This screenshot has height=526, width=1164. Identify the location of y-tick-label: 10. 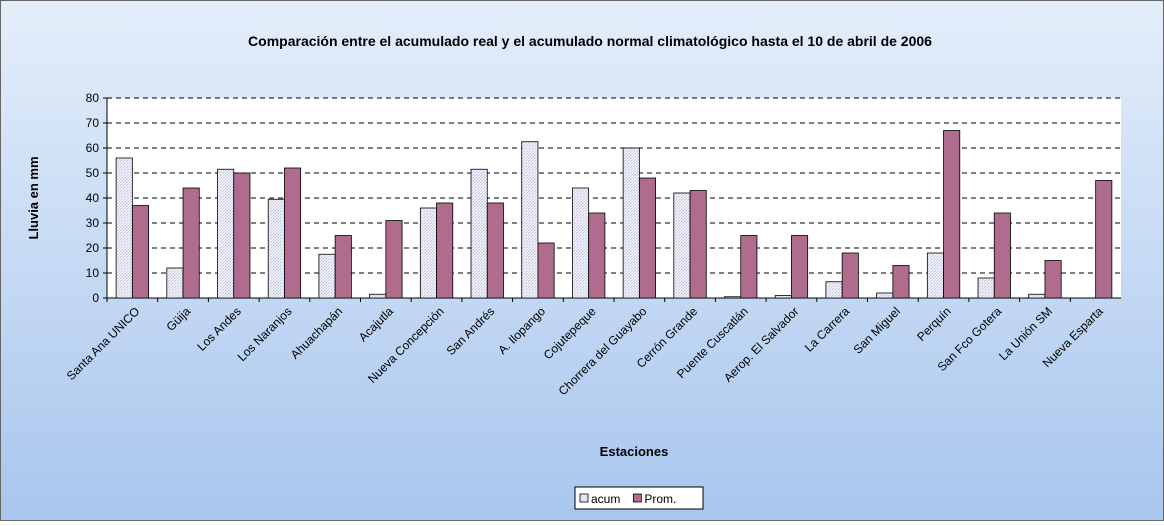
(93, 273).